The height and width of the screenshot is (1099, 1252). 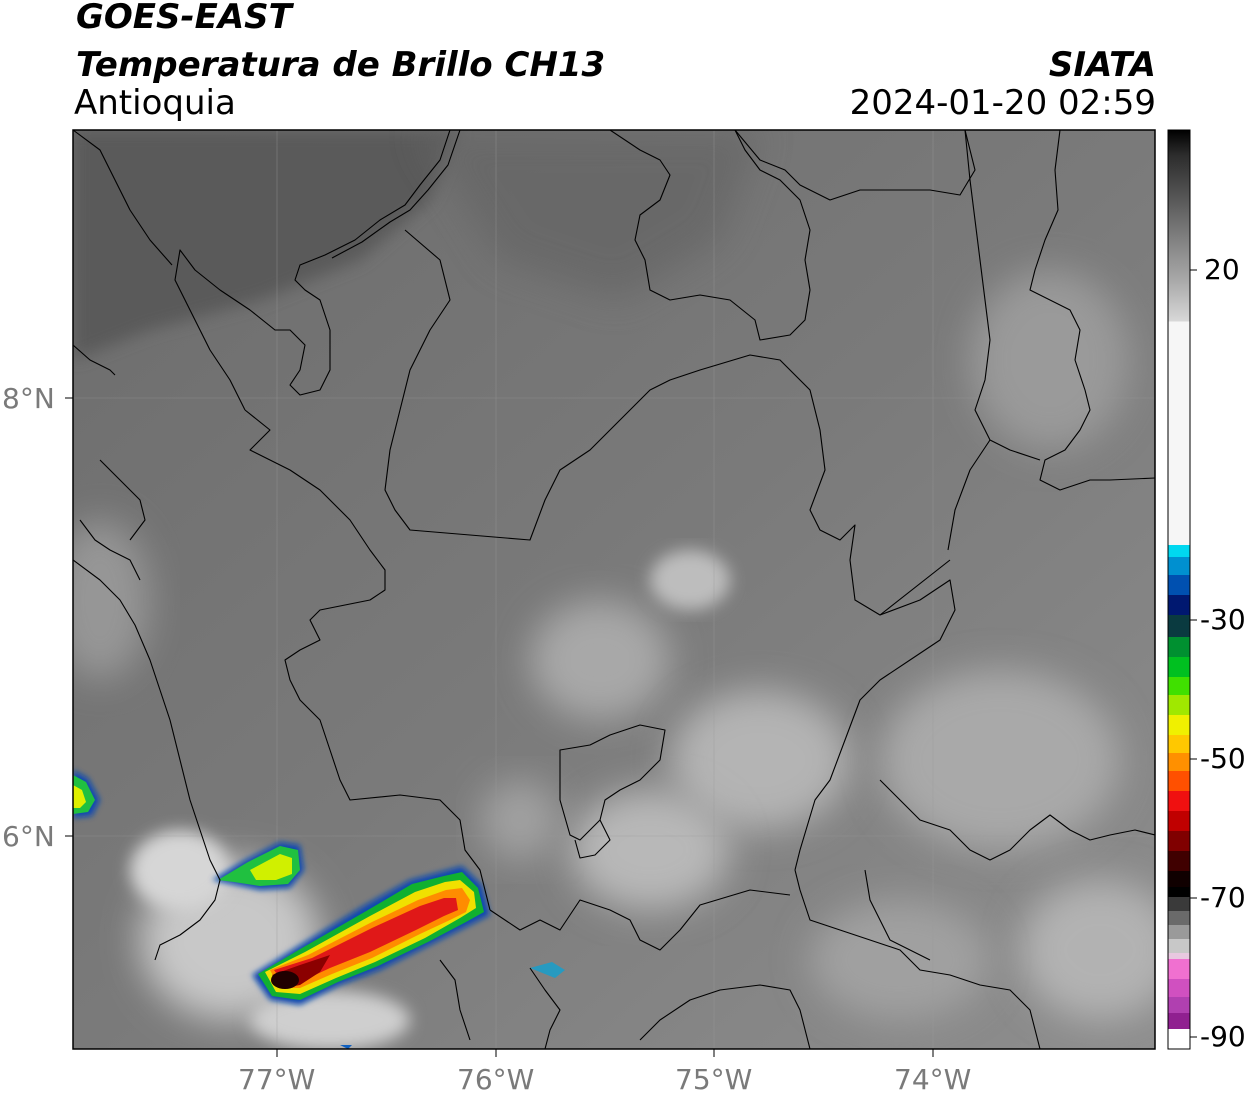 What do you see at coordinates (28, 836) in the screenshot?
I see `lat-label-6n: 6°N` at bounding box center [28, 836].